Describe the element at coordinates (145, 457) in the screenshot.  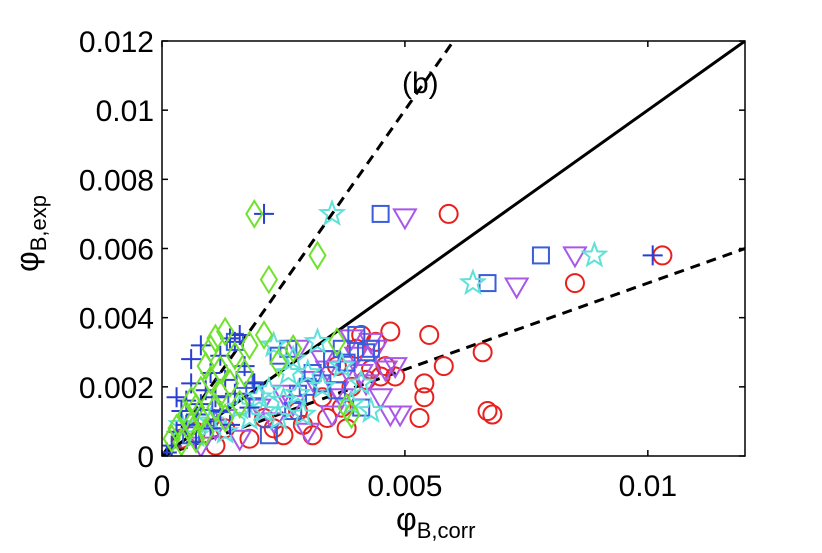
I see `y-tick-label: 0` at that location.